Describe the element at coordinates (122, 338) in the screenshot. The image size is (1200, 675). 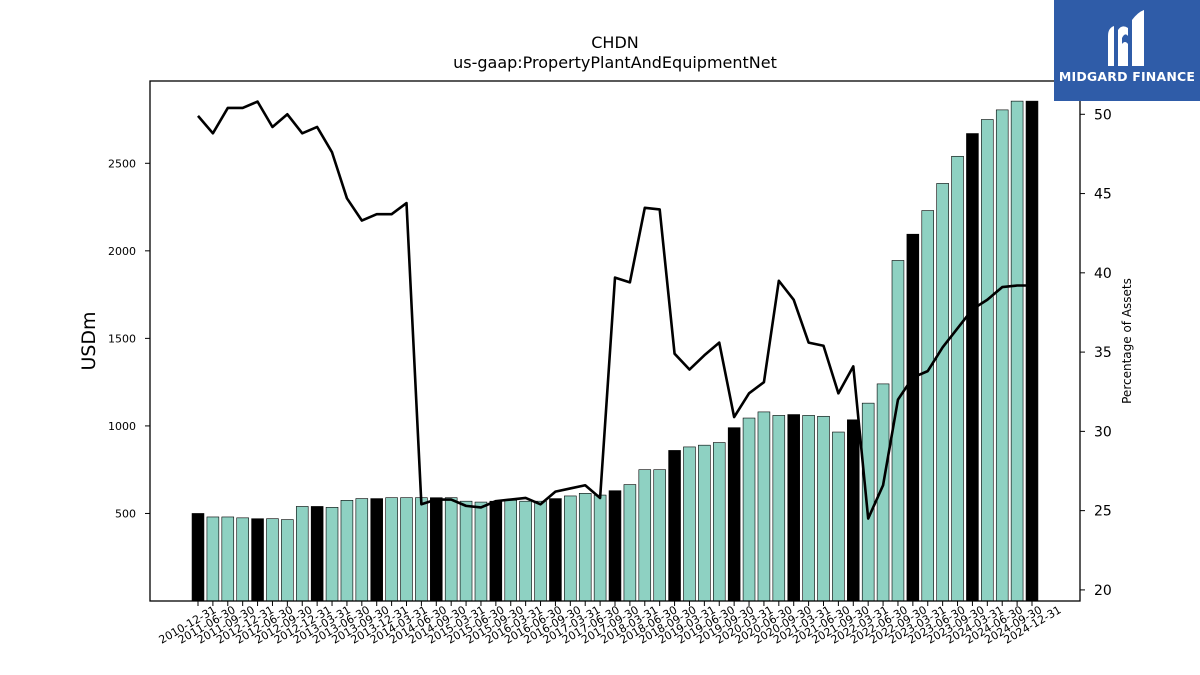
I see `y-tick-label: 1500` at that location.